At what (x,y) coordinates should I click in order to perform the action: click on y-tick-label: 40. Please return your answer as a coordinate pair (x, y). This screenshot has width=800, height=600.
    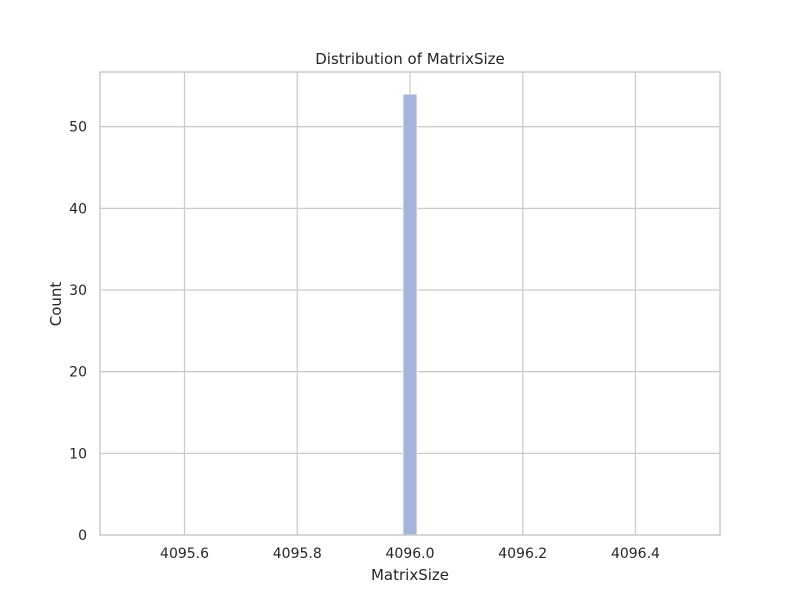
    Looking at the image, I should click on (78, 209).